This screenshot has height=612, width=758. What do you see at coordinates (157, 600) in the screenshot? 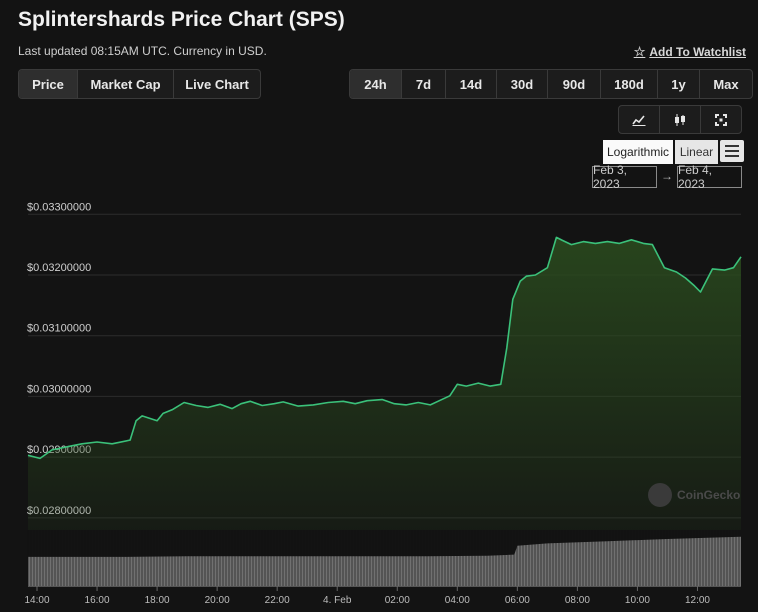
I see `x-tick-label-2: 18:00` at bounding box center [157, 600].